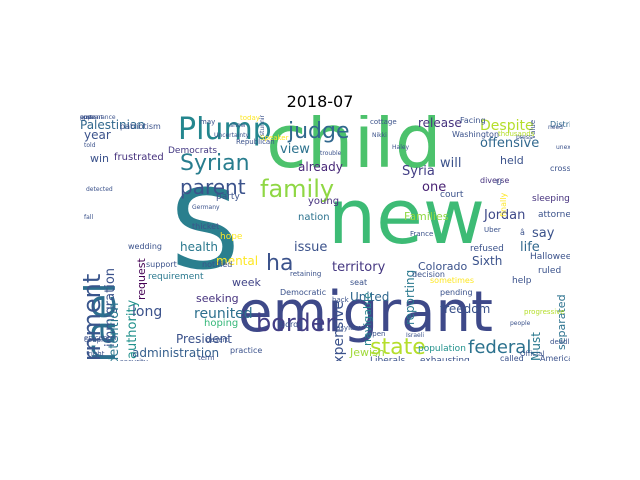 The height and width of the screenshot is (480, 640). What do you see at coordinates (295, 149) in the screenshot?
I see `cloud-word: view` at bounding box center [295, 149].